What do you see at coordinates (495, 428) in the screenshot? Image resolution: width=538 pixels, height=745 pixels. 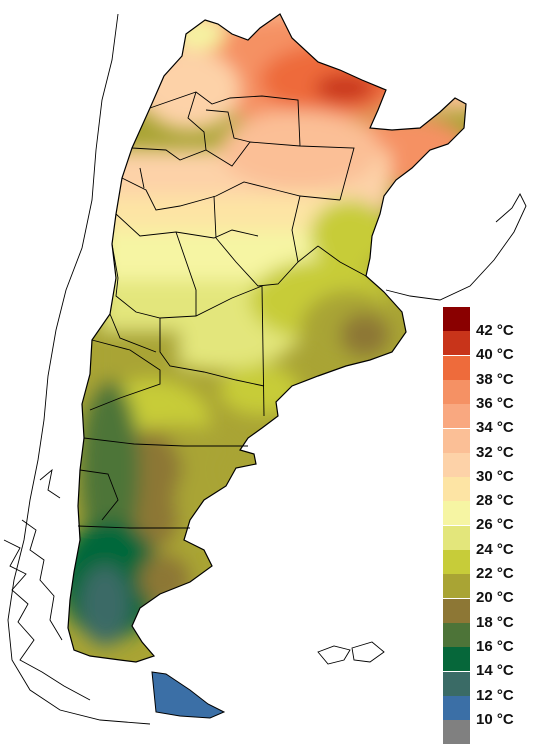 I see `legend-label: 34 °C` at bounding box center [495, 428].